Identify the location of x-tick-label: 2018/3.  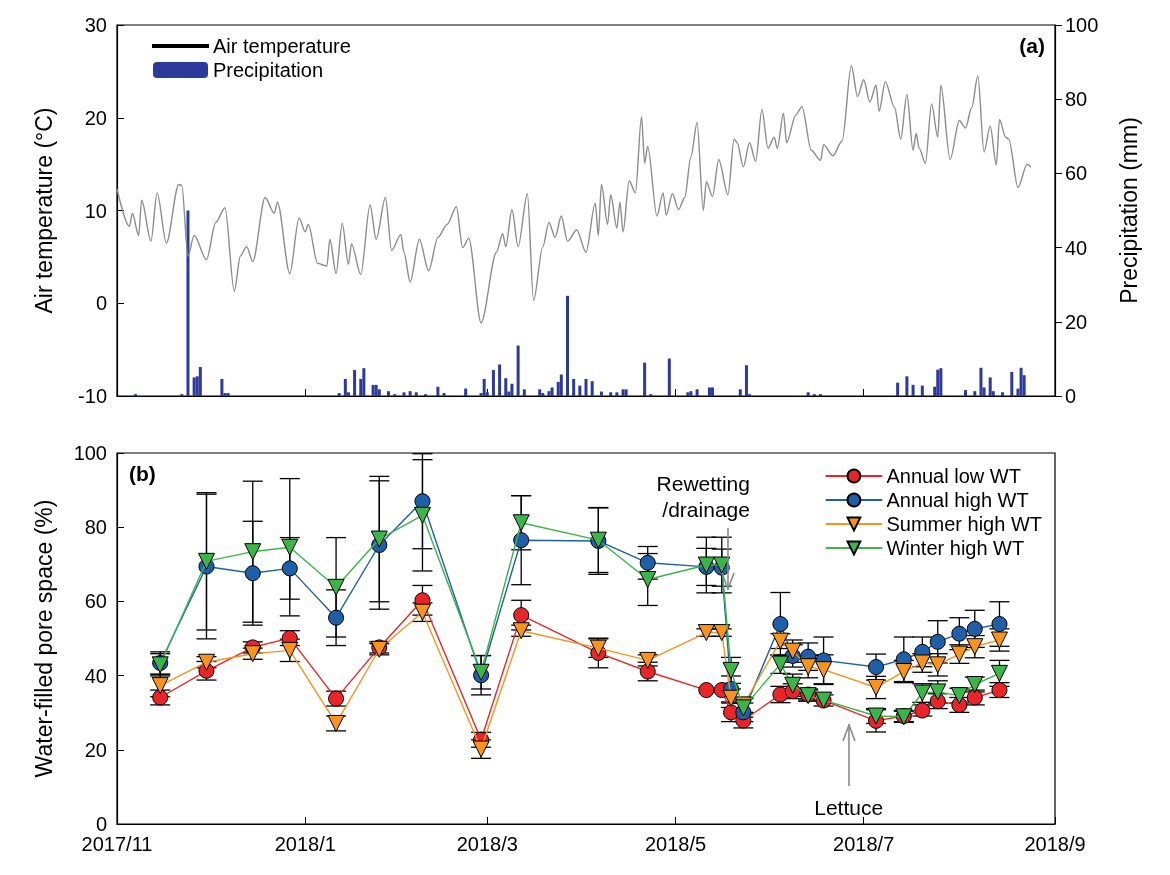
(487, 844).